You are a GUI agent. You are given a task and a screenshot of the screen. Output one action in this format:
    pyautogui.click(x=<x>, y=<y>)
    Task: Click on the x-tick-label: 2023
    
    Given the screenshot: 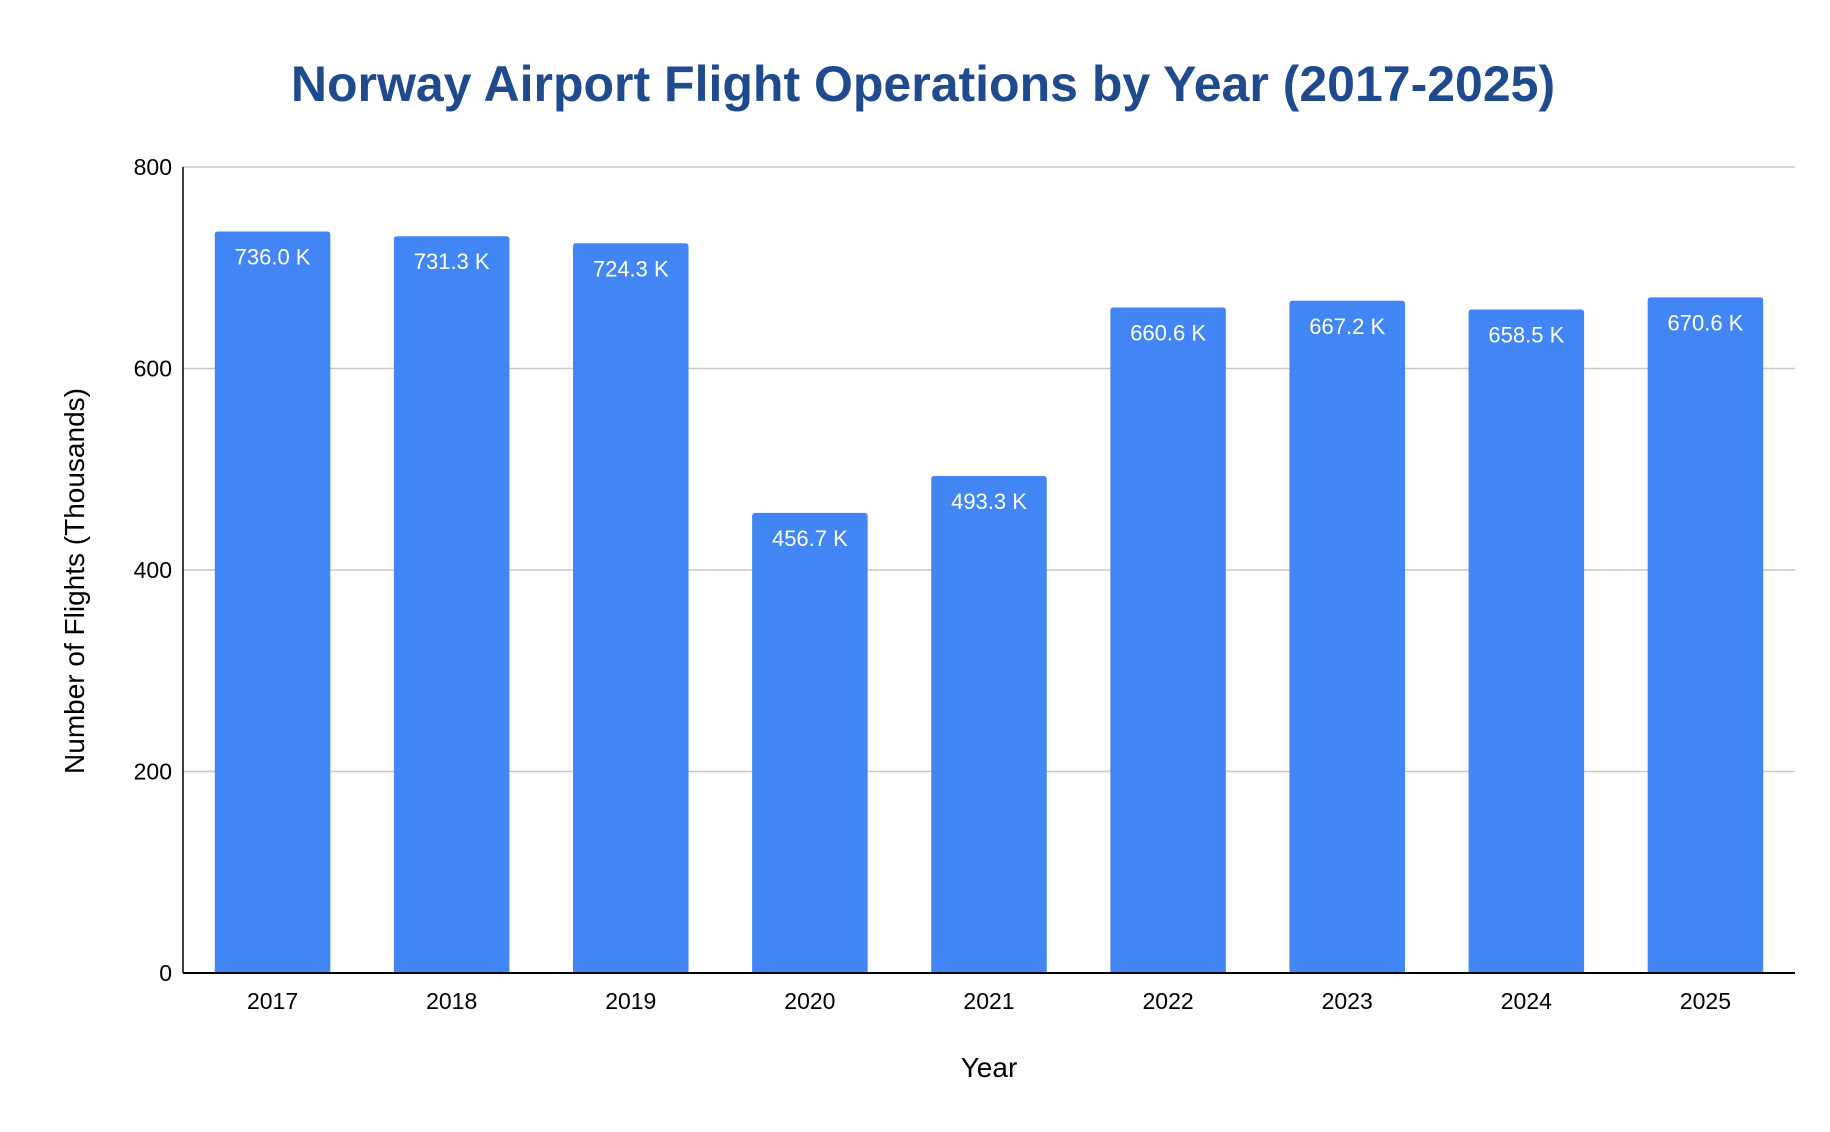 What is the action you would take?
    pyautogui.click(x=1347, y=1001)
    